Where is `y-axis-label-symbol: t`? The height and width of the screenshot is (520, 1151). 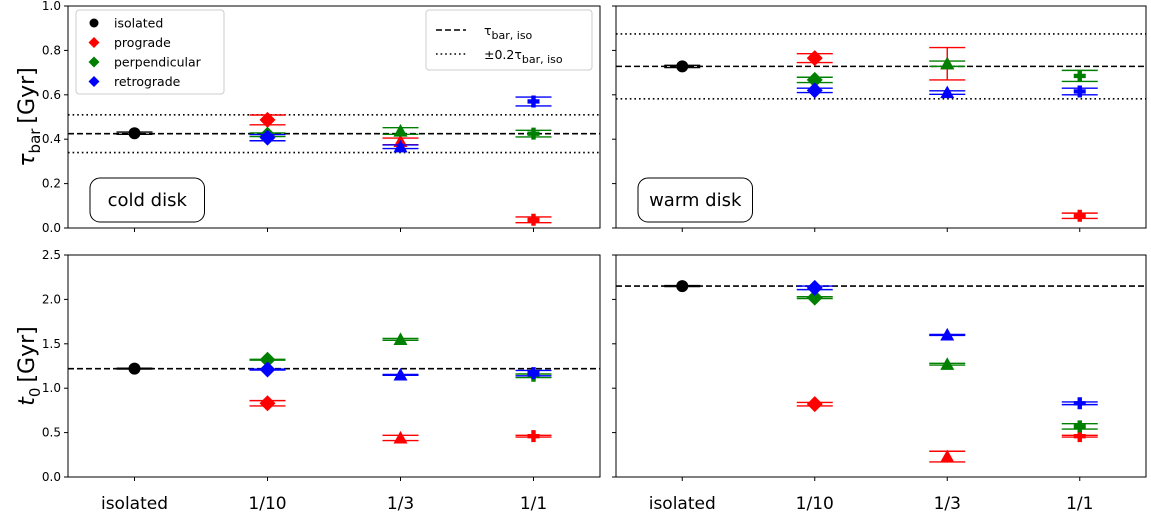 y-axis-label-symbol: t is located at coordinates (27, 401).